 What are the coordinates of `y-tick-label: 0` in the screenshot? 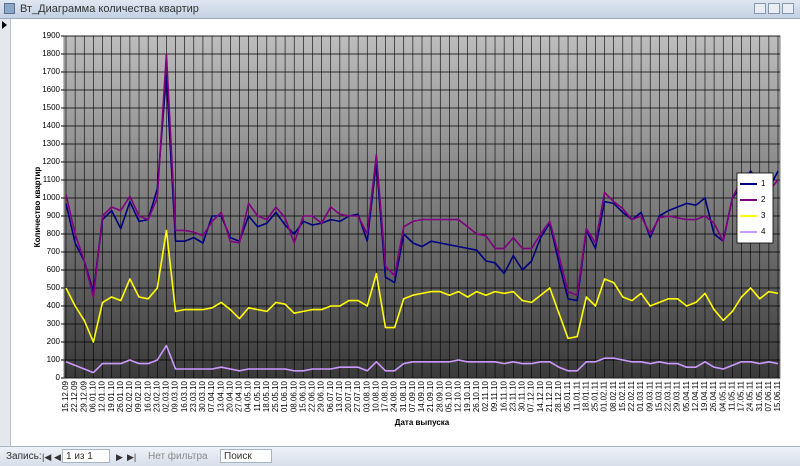 It's located at (58, 377).